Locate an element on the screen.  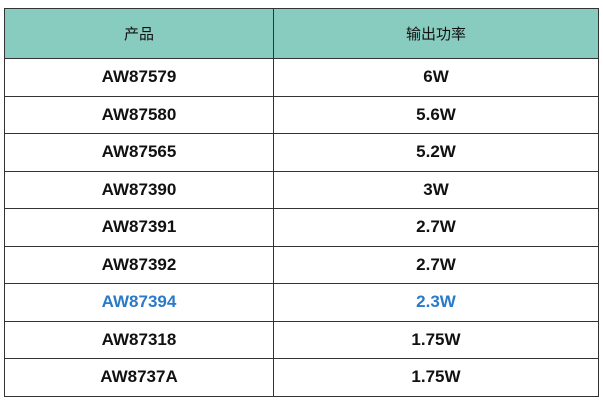
power-cell: 5.6W is located at coordinates (436, 114).